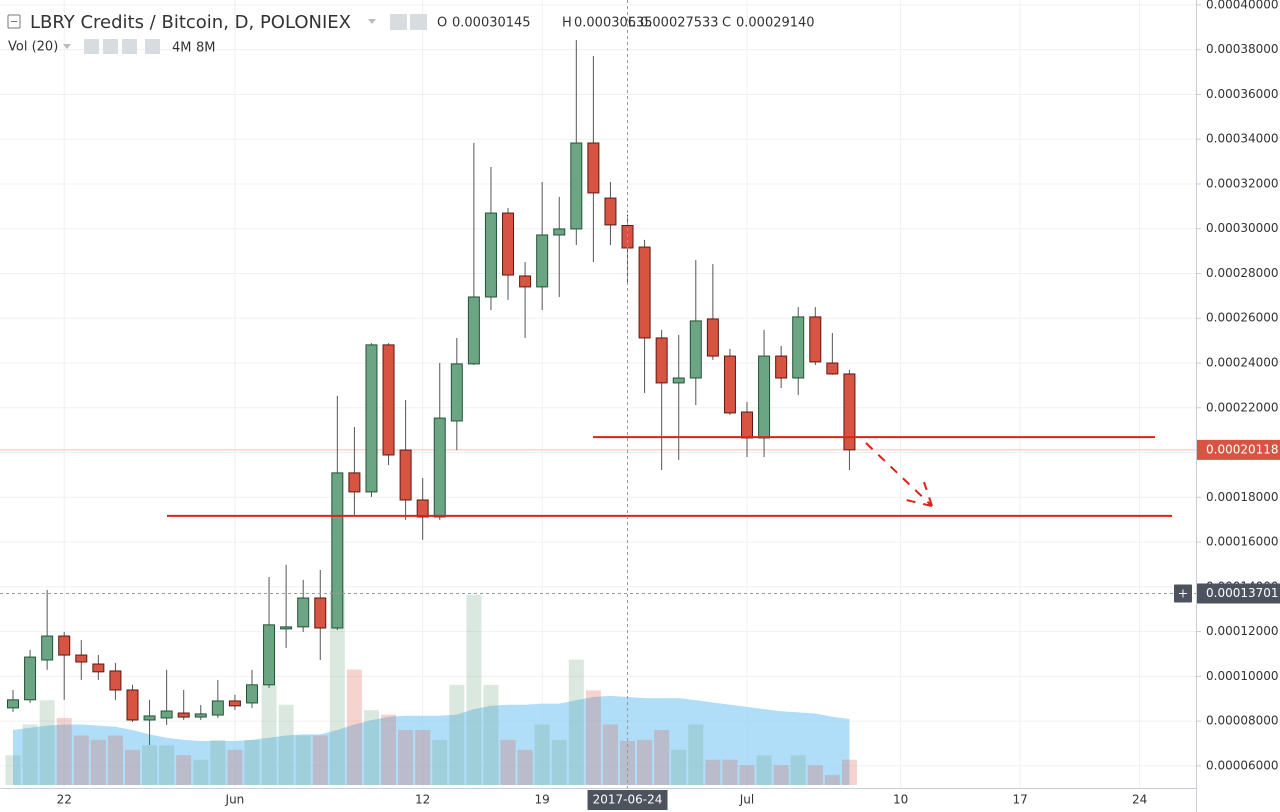 The width and height of the screenshot is (1280, 812). Describe the element at coordinates (1242, 765) in the screenshot. I see `y-tick-label: 0.00006000` at that location.